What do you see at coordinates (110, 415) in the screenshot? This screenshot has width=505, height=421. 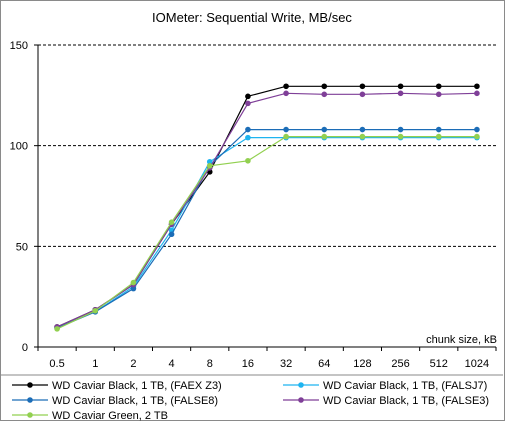 I see `legend-label-4: WD Caviar Green, 2 TB` at bounding box center [110, 415].